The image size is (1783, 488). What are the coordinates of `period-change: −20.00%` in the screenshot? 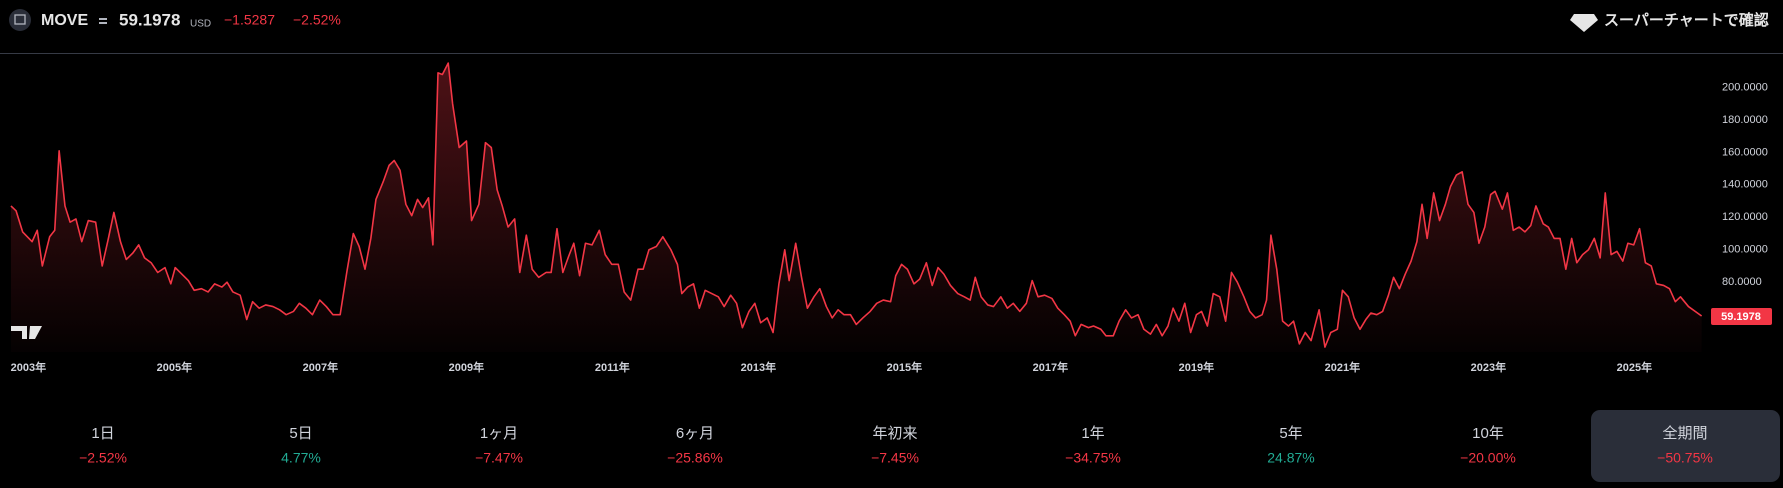 It's located at (1488, 458).